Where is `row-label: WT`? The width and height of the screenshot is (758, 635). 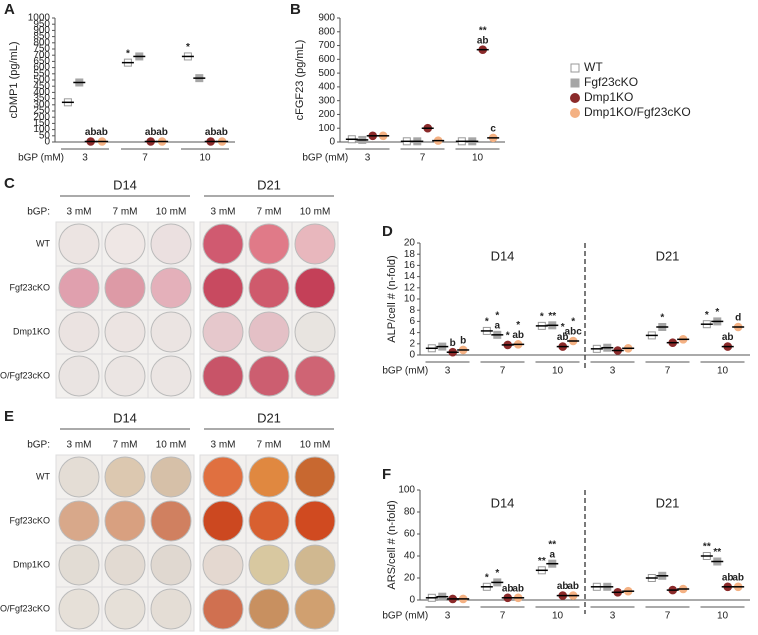 row-label: WT is located at coordinates (43, 243).